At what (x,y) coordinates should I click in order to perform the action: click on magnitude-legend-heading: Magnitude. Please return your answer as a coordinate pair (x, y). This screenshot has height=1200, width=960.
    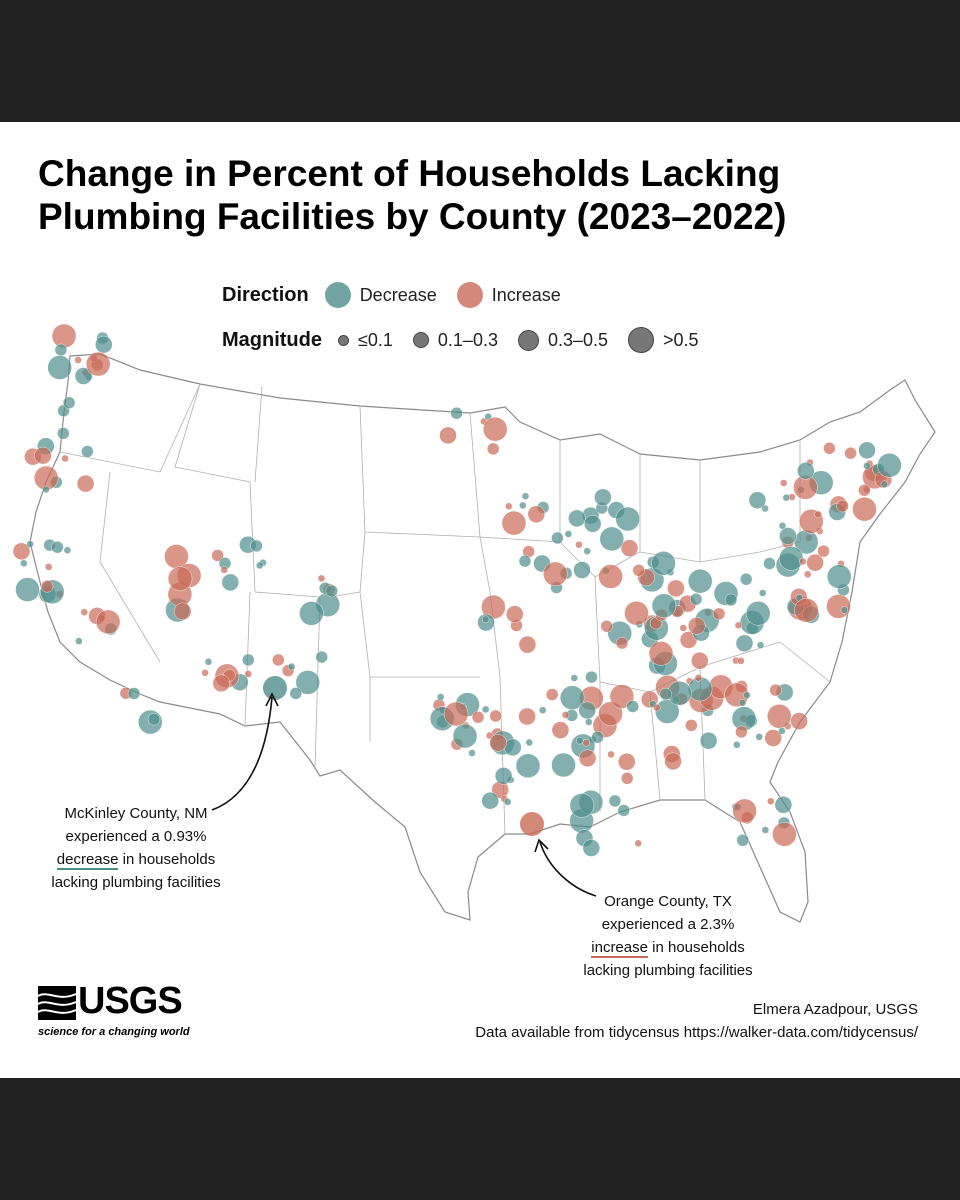
    Looking at the image, I should click on (272, 339).